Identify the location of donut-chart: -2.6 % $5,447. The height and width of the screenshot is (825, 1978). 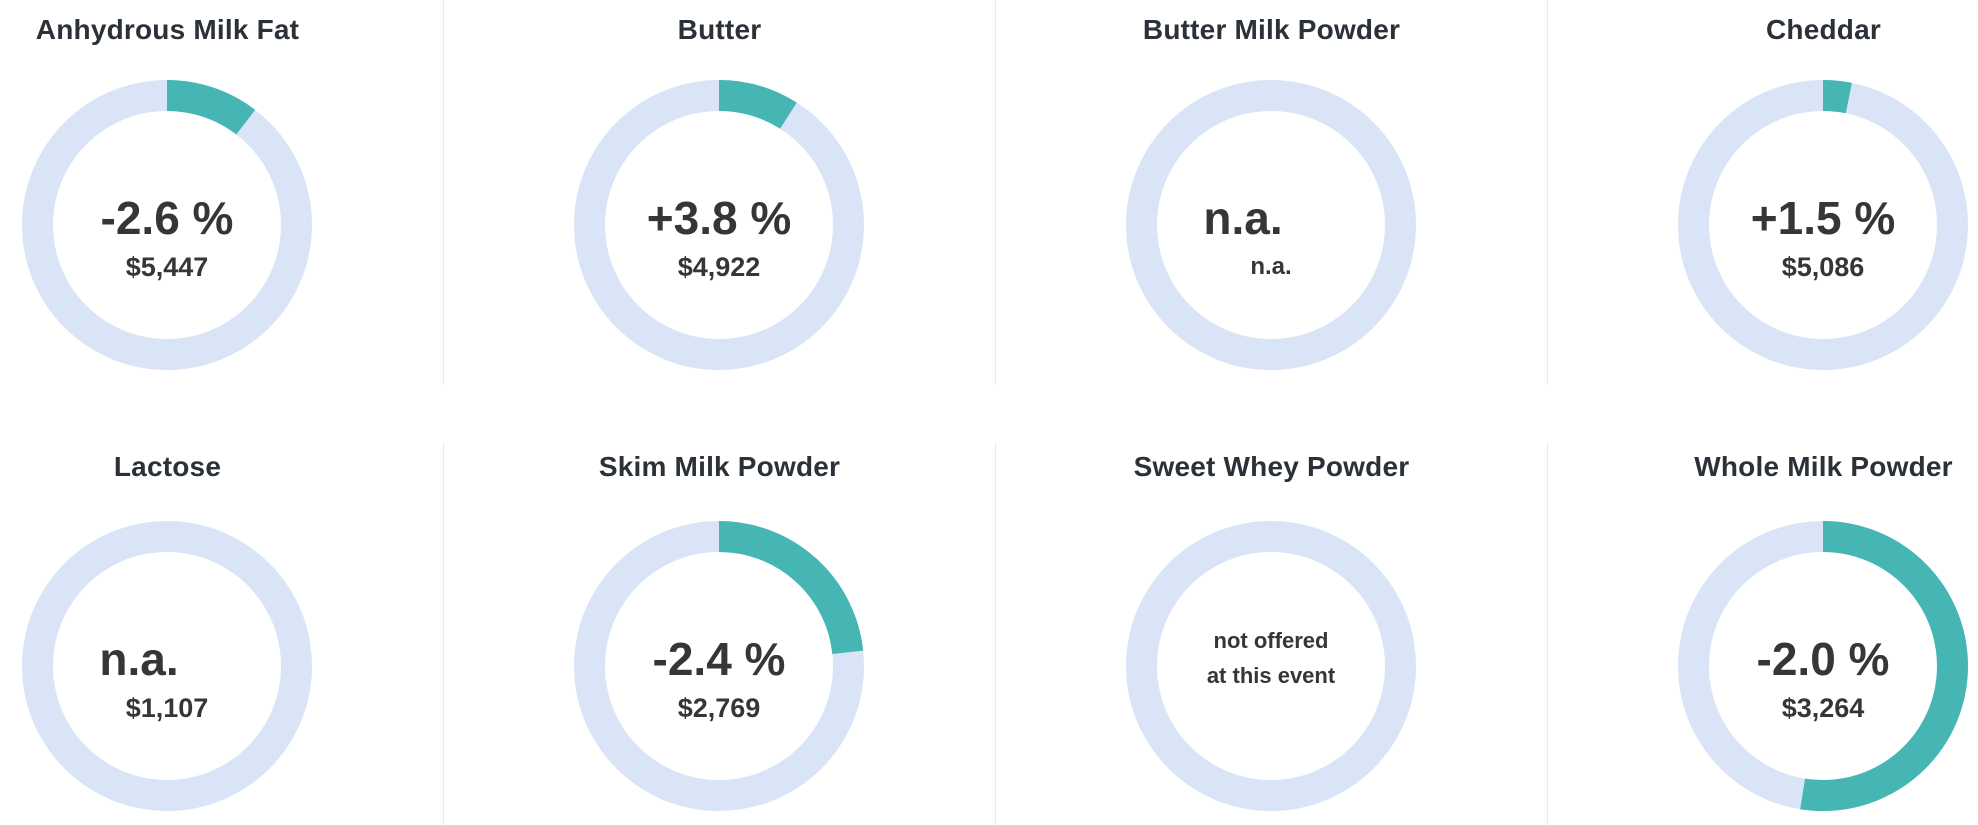
(167, 225).